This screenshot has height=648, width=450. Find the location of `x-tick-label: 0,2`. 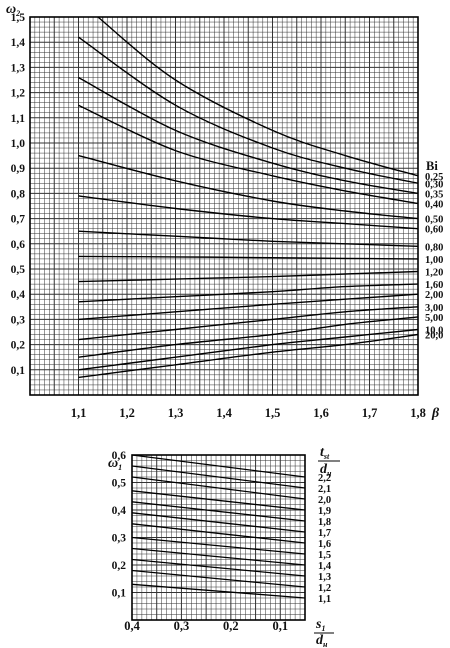

x-tick-label: 0,2 is located at coordinates (231, 626).